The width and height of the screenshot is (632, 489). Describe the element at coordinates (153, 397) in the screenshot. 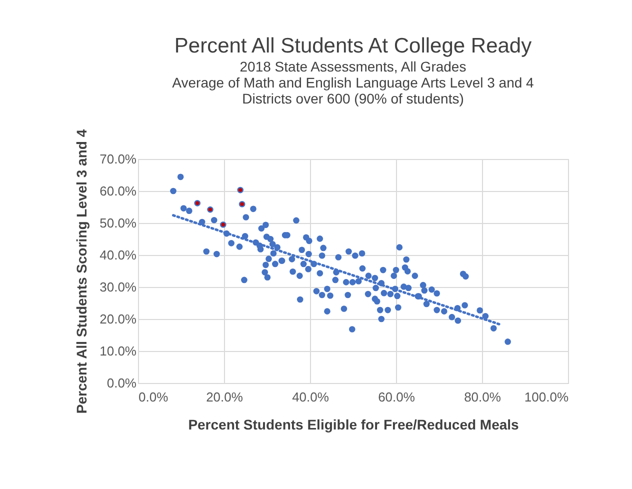

I see `x-tick-label: 0.0%` at that location.